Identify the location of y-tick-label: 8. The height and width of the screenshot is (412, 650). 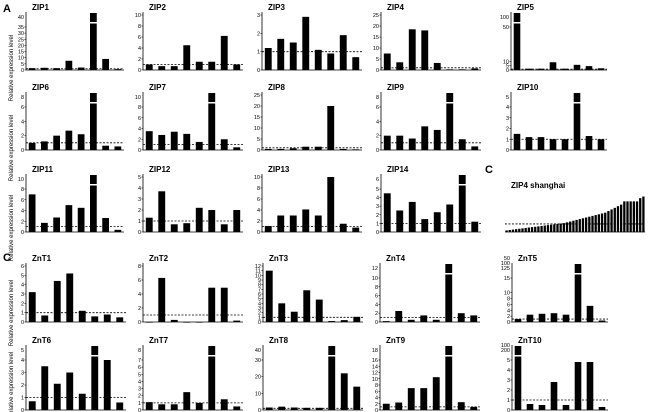
(139, 108).